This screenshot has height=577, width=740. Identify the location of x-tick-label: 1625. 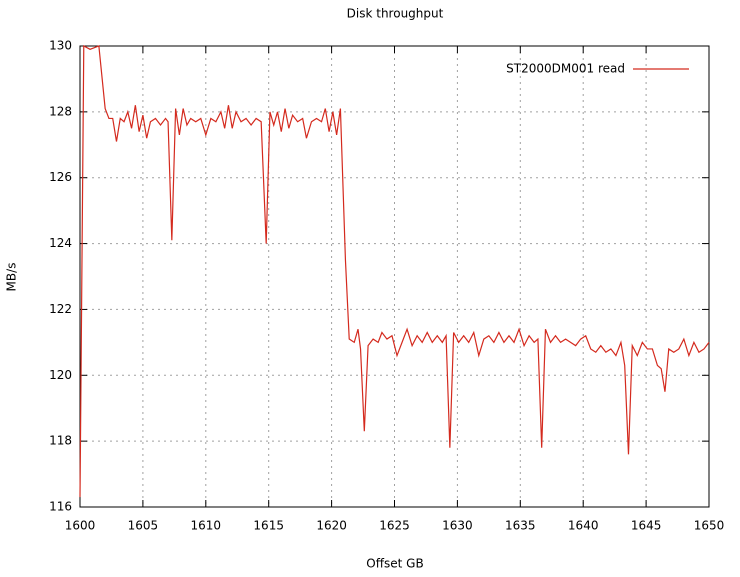
(394, 526).